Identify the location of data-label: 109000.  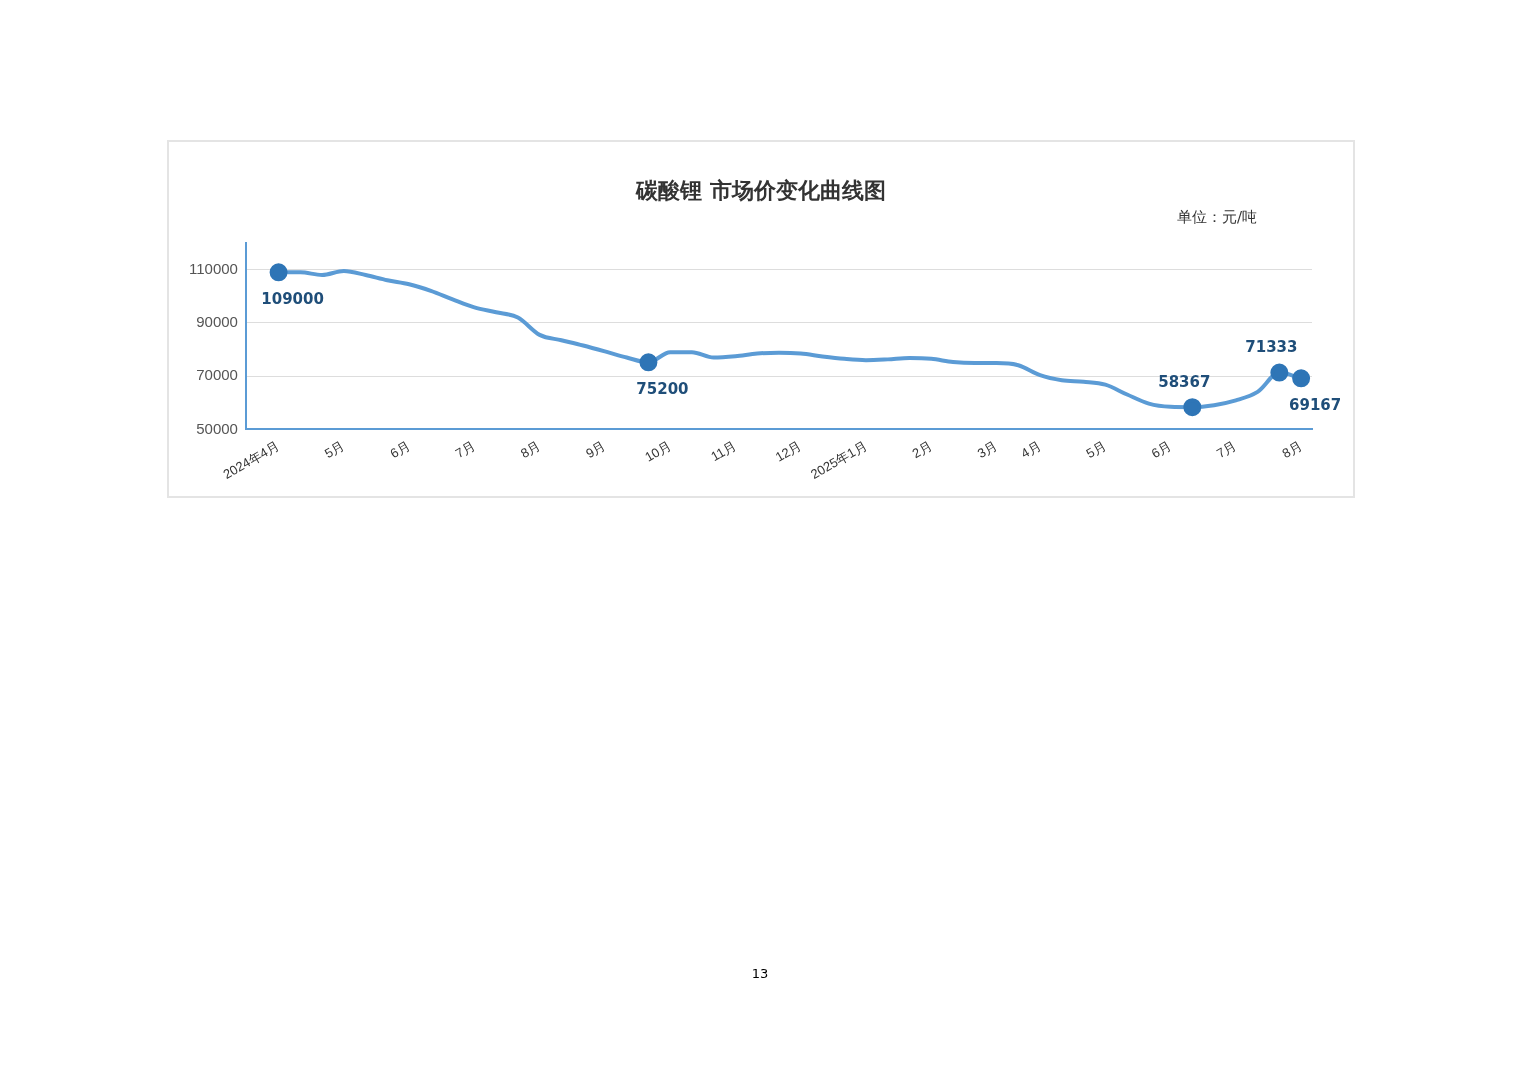
(292, 299).